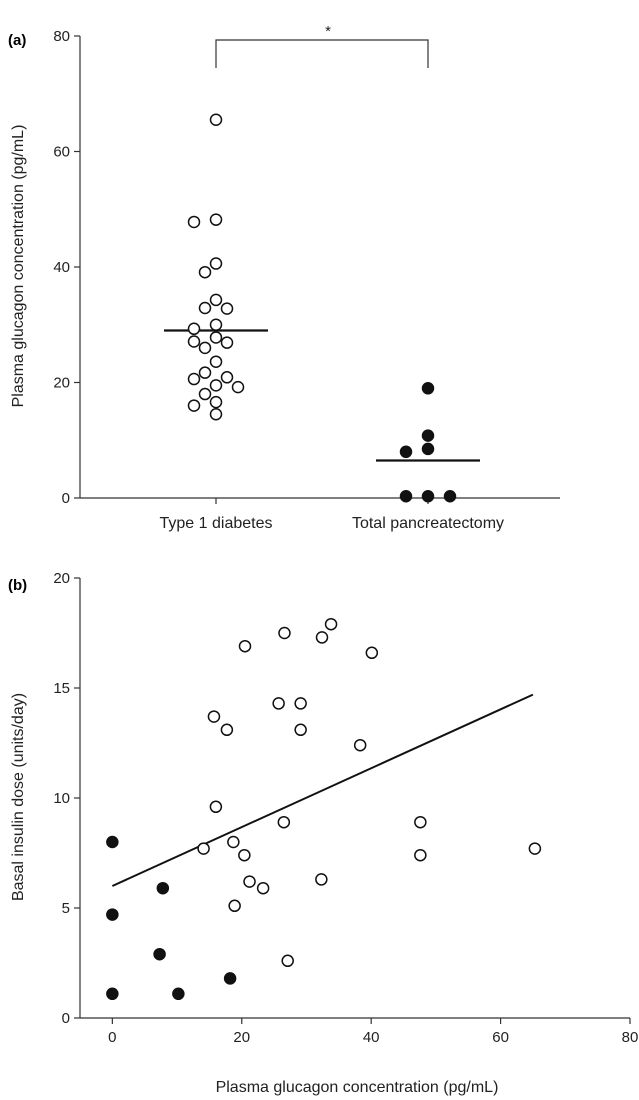 This screenshot has height=1100, width=639. Describe the element at coordinates (61, 36) in the screenshot. I see `y-tick-label: 80` at that location.